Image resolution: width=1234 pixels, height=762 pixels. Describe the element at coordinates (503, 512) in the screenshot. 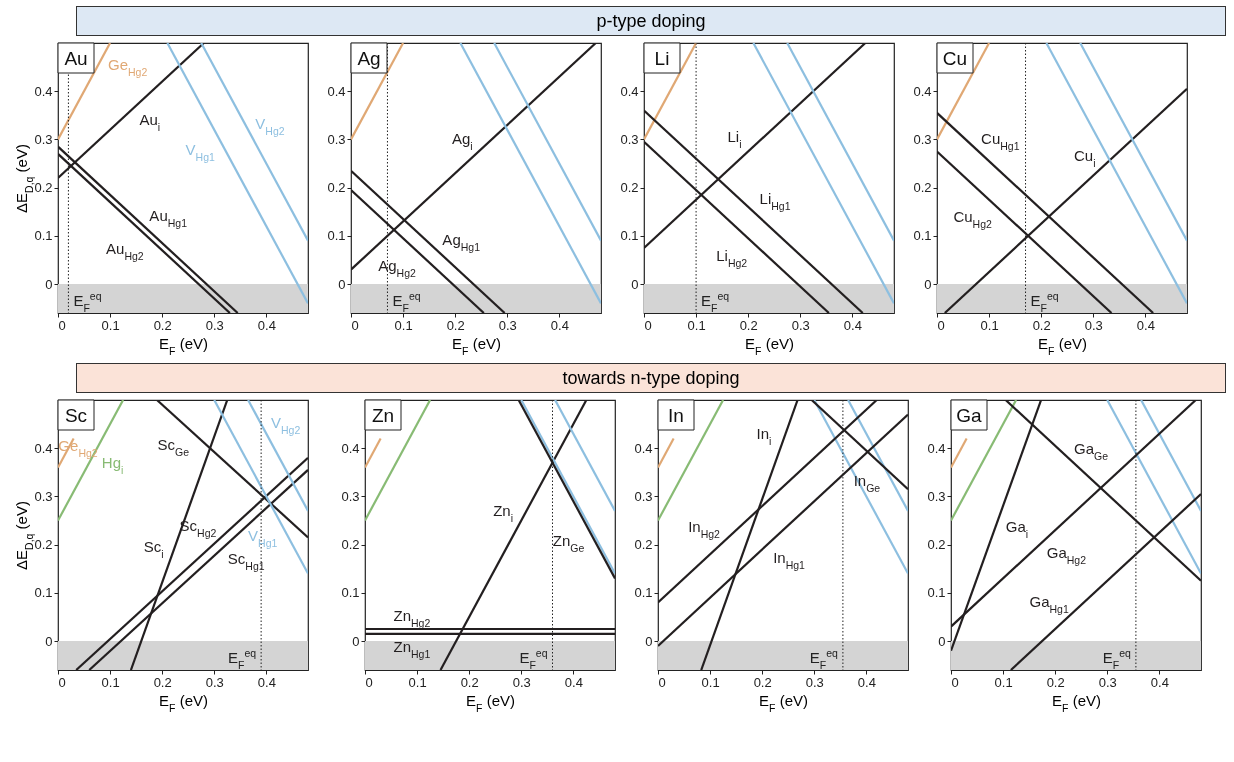

I see `annotation: Zn$_{i}$` at that location.